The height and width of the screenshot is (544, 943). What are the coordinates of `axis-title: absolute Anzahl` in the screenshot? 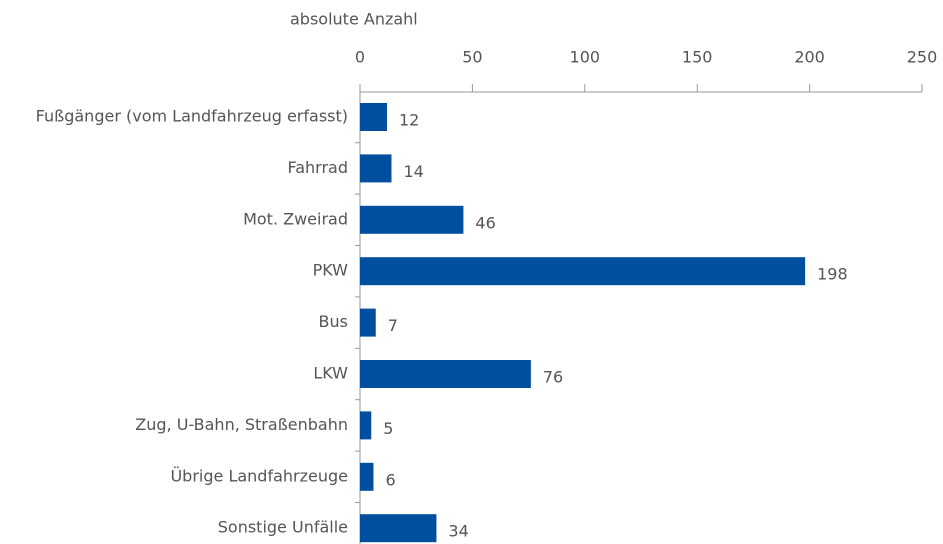 It's located at (354, 19).